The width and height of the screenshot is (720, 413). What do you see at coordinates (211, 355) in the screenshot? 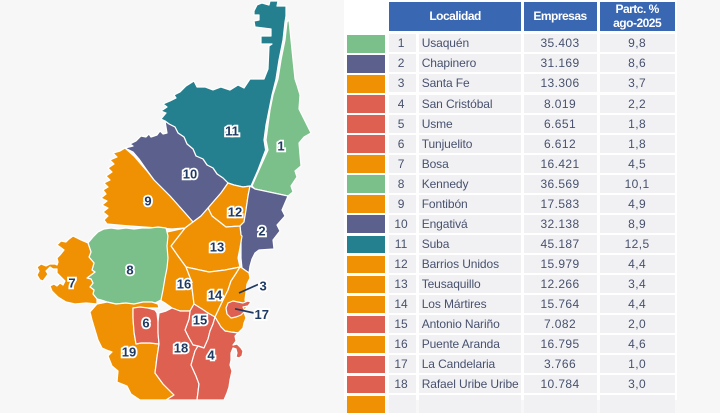
I see `svg-text: 4` at bounding box center [211, 355].